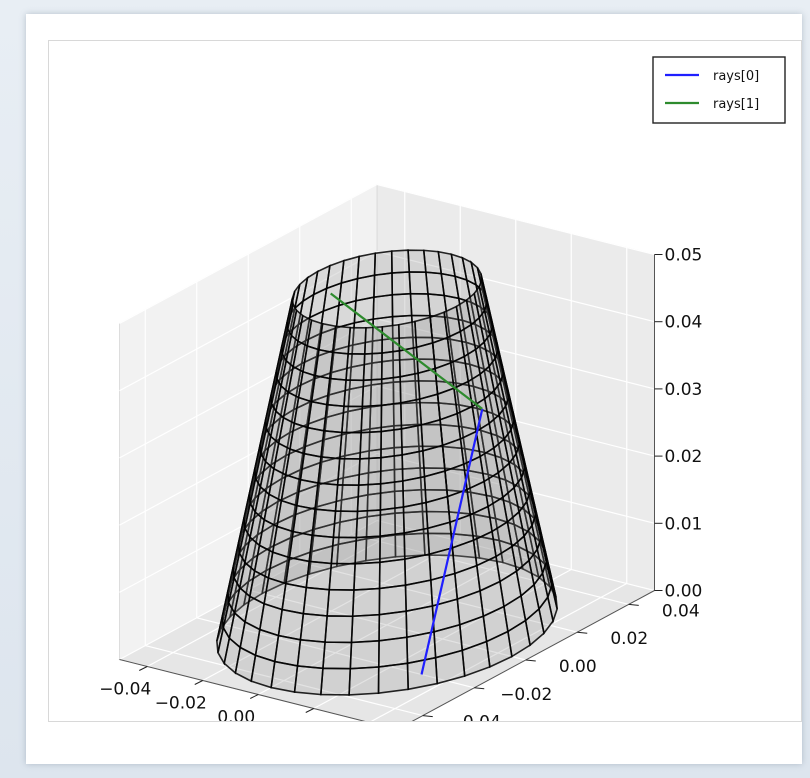  What do you see at coordinates (684, 256) in the screenshot?
I see `z-tick-label: 0.05` at bounding box center [684, 256].